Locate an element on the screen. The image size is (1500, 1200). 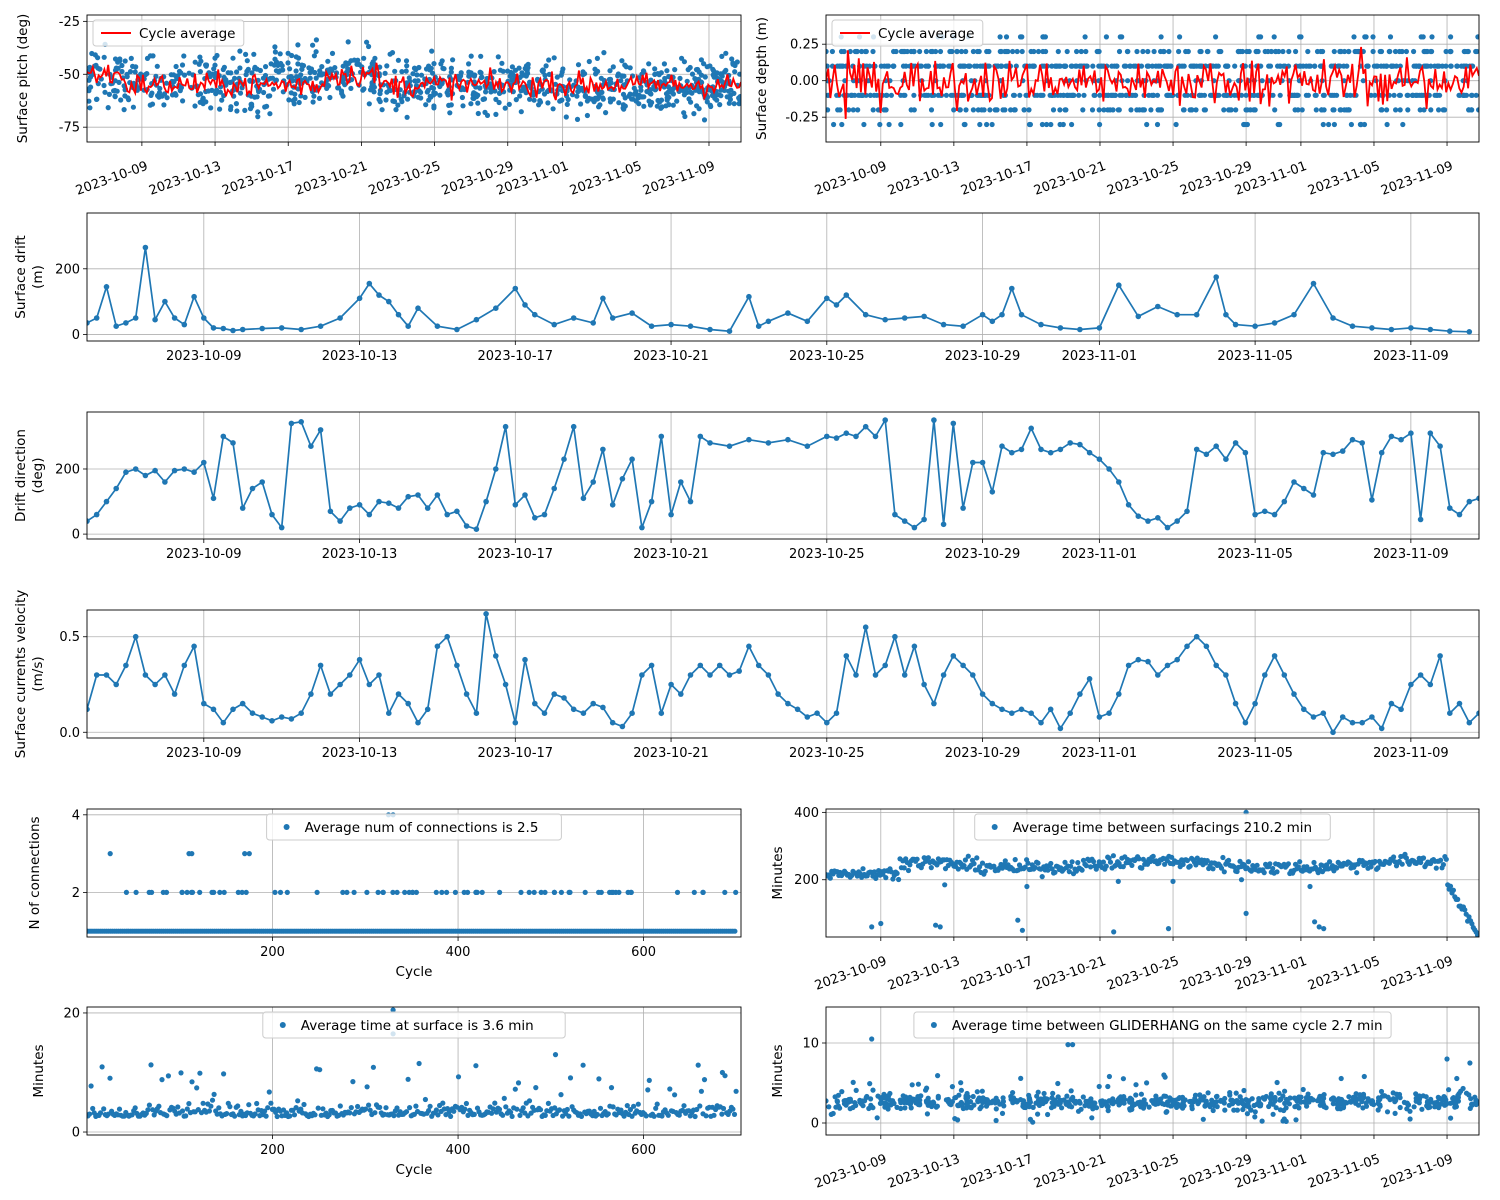
x-tick-label: 2023-10-13 is located at coordinates (185, 179).